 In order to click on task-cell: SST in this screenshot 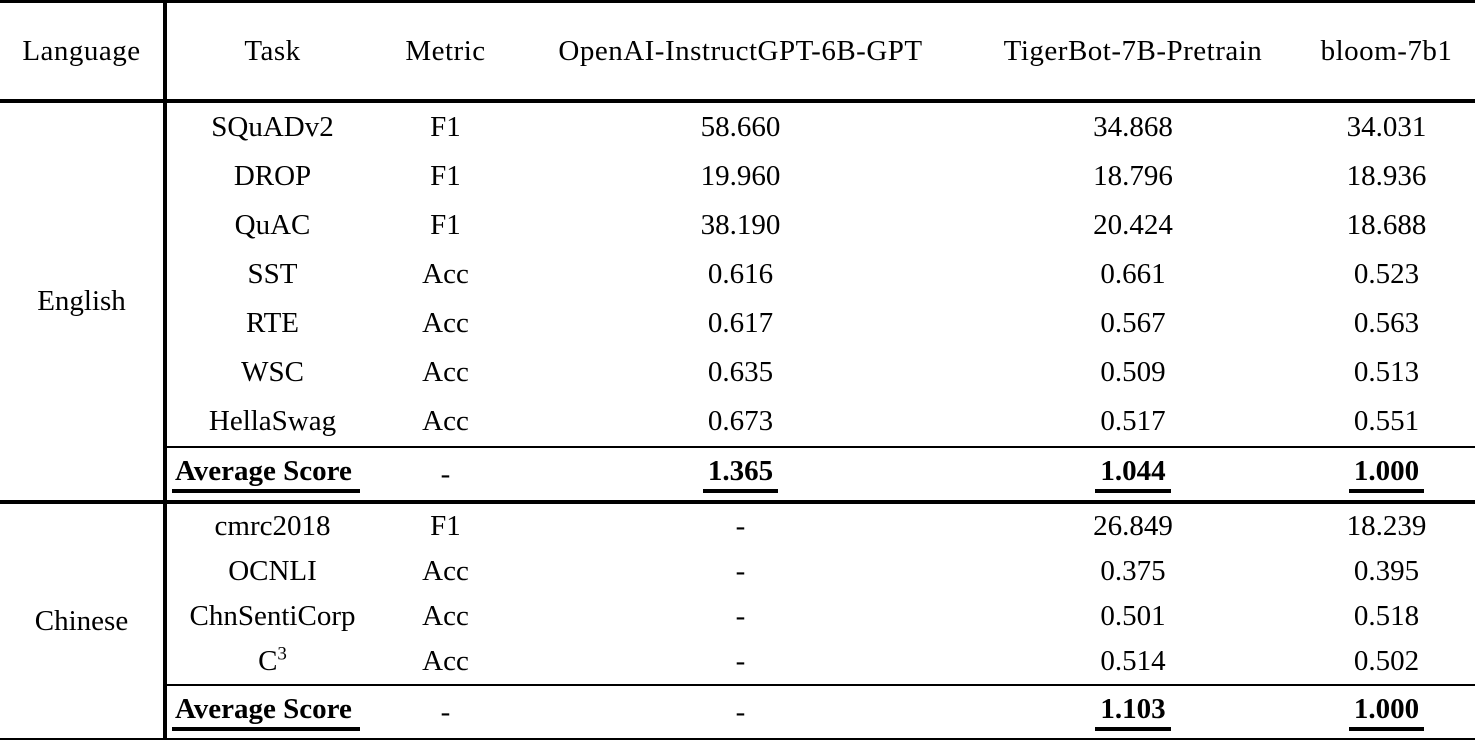, I will do `click(272, 274)`.